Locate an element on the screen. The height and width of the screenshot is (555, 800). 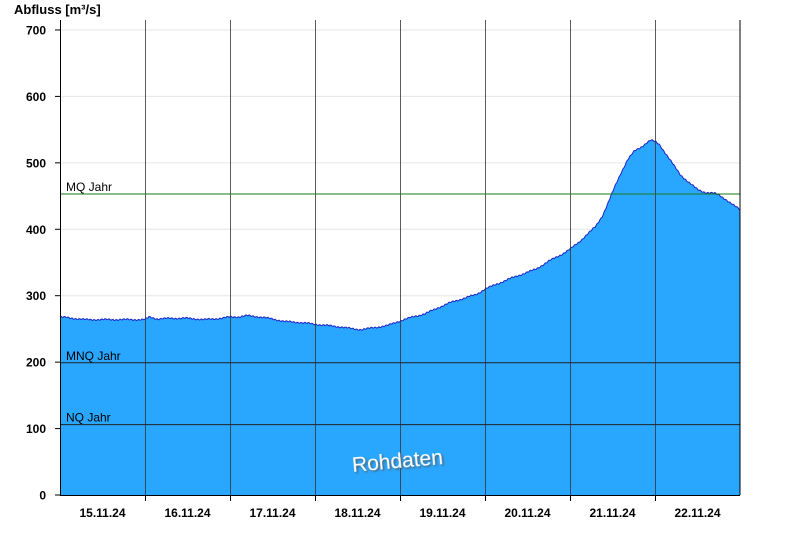
y-tick-label-200: 200 is located at coordinates (36, 363).